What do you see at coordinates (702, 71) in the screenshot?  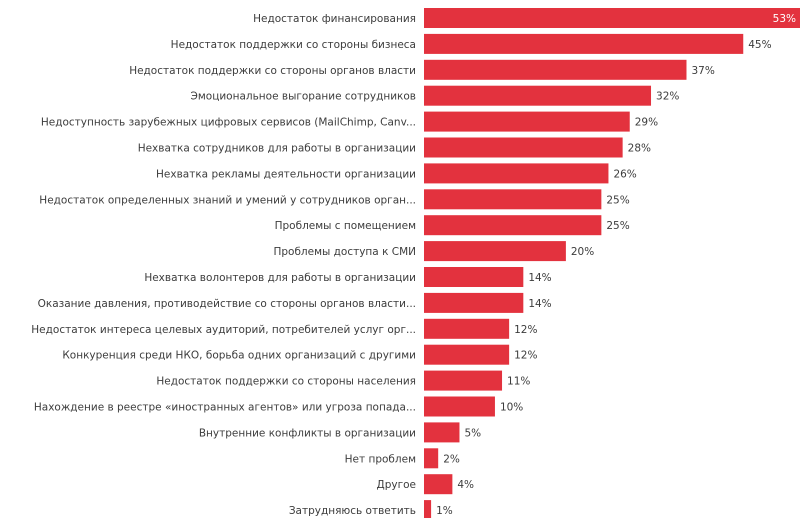 I see `value-label: 37%` at bounding box center [702, 71].